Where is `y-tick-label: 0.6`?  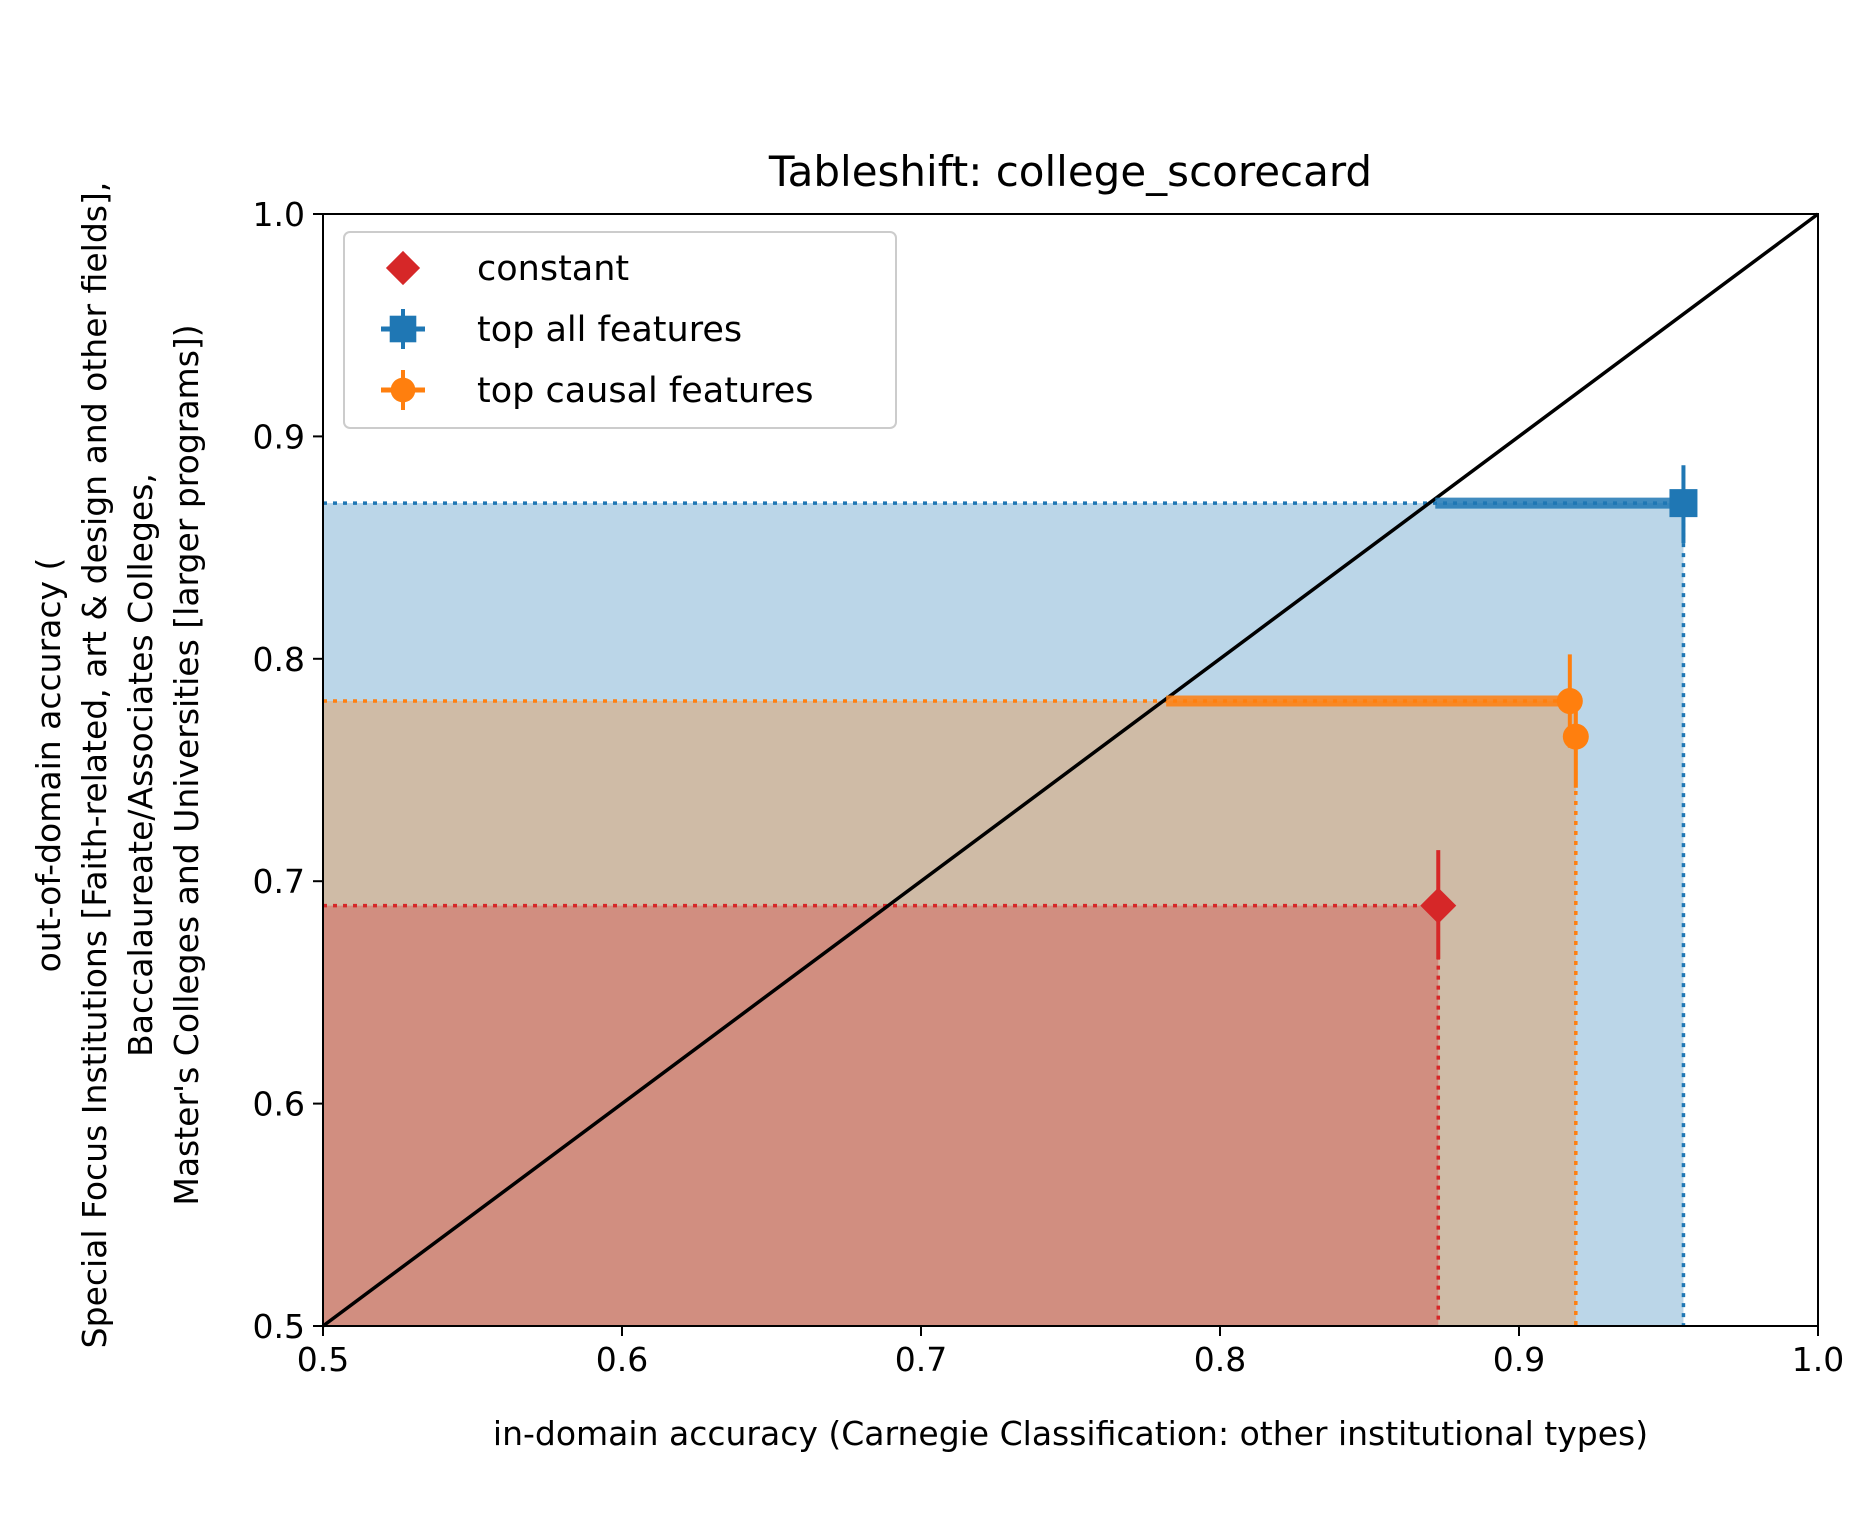
y-tick-label: 0.6 is located at coordinates (279, 1104).